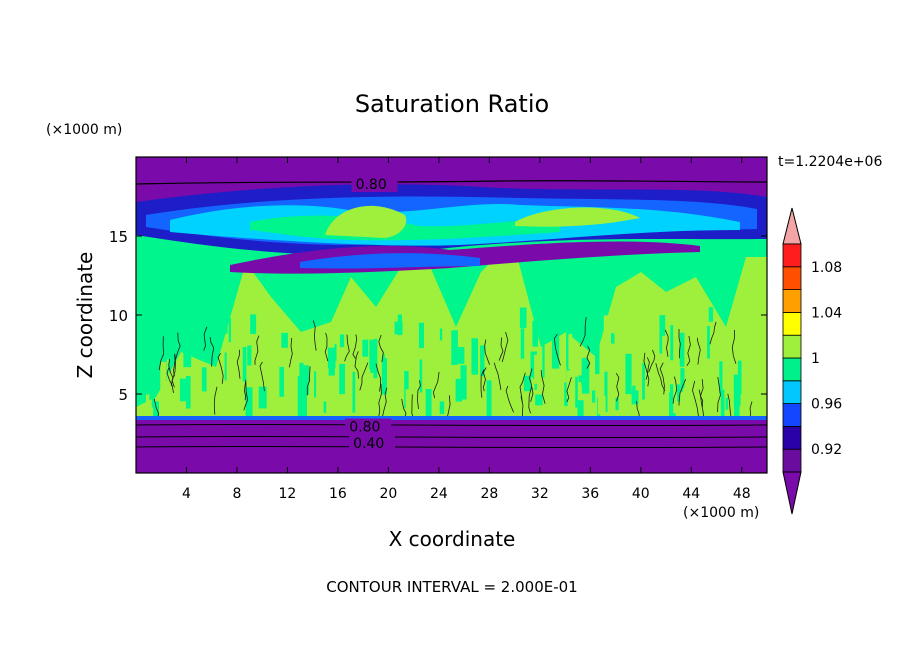 This screenshot has height=658, width=904. What do you see at coordinates (84, 130) in the screenshot?
I see `y-axis-unit: (×1000 m)` at bounding box center [84, 130].